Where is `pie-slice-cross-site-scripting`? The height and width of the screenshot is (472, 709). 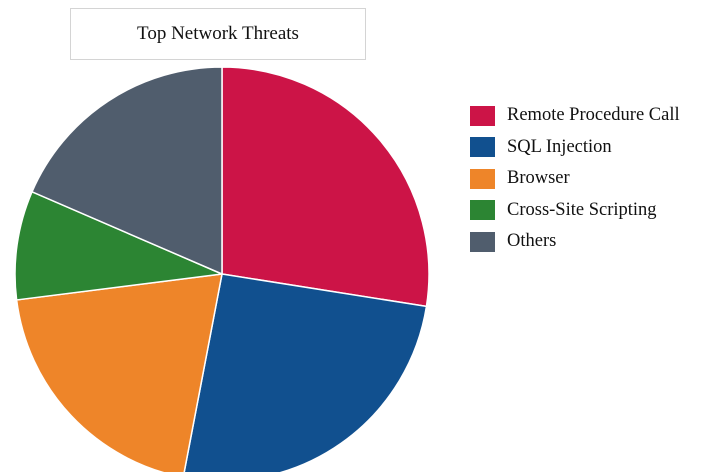 pie-slice-cross-site-scripting is located at coordinates (119, 245).